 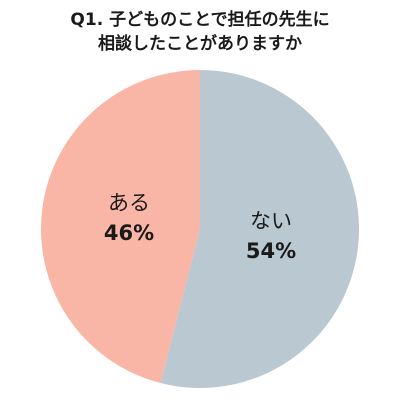 What do you see at coordinates (200, 43) in the screenshot?
I see `chart-title: 相談したことがありますか` at bounding box center [200, 43].